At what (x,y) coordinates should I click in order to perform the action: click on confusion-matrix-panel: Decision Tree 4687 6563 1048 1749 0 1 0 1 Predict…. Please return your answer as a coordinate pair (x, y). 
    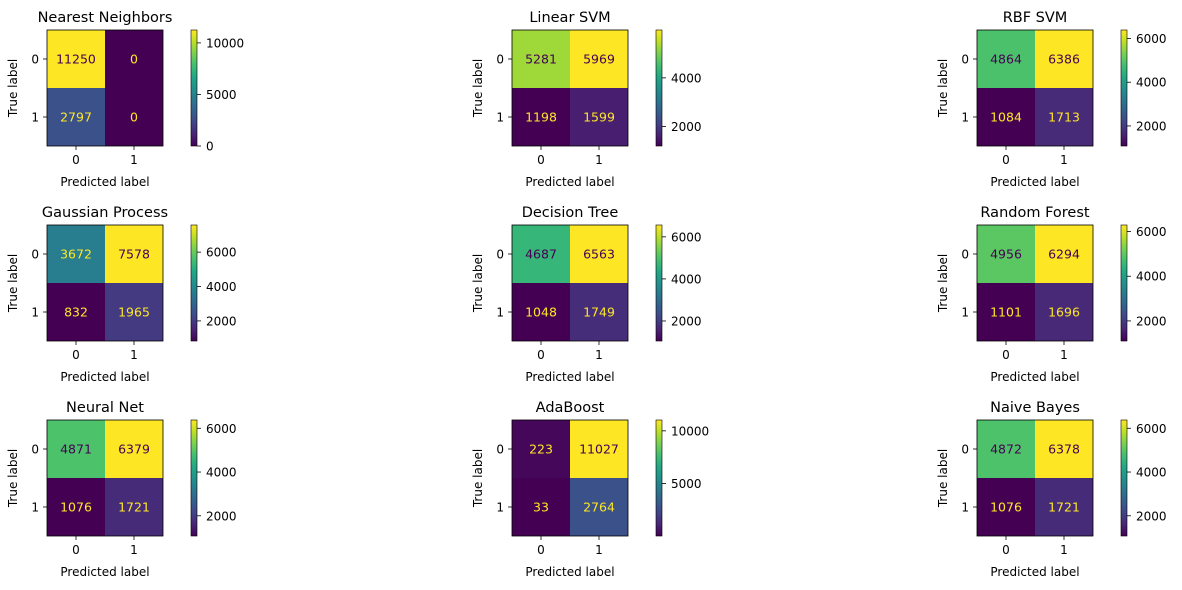
    Looking at the image, I should click on (586, 294).